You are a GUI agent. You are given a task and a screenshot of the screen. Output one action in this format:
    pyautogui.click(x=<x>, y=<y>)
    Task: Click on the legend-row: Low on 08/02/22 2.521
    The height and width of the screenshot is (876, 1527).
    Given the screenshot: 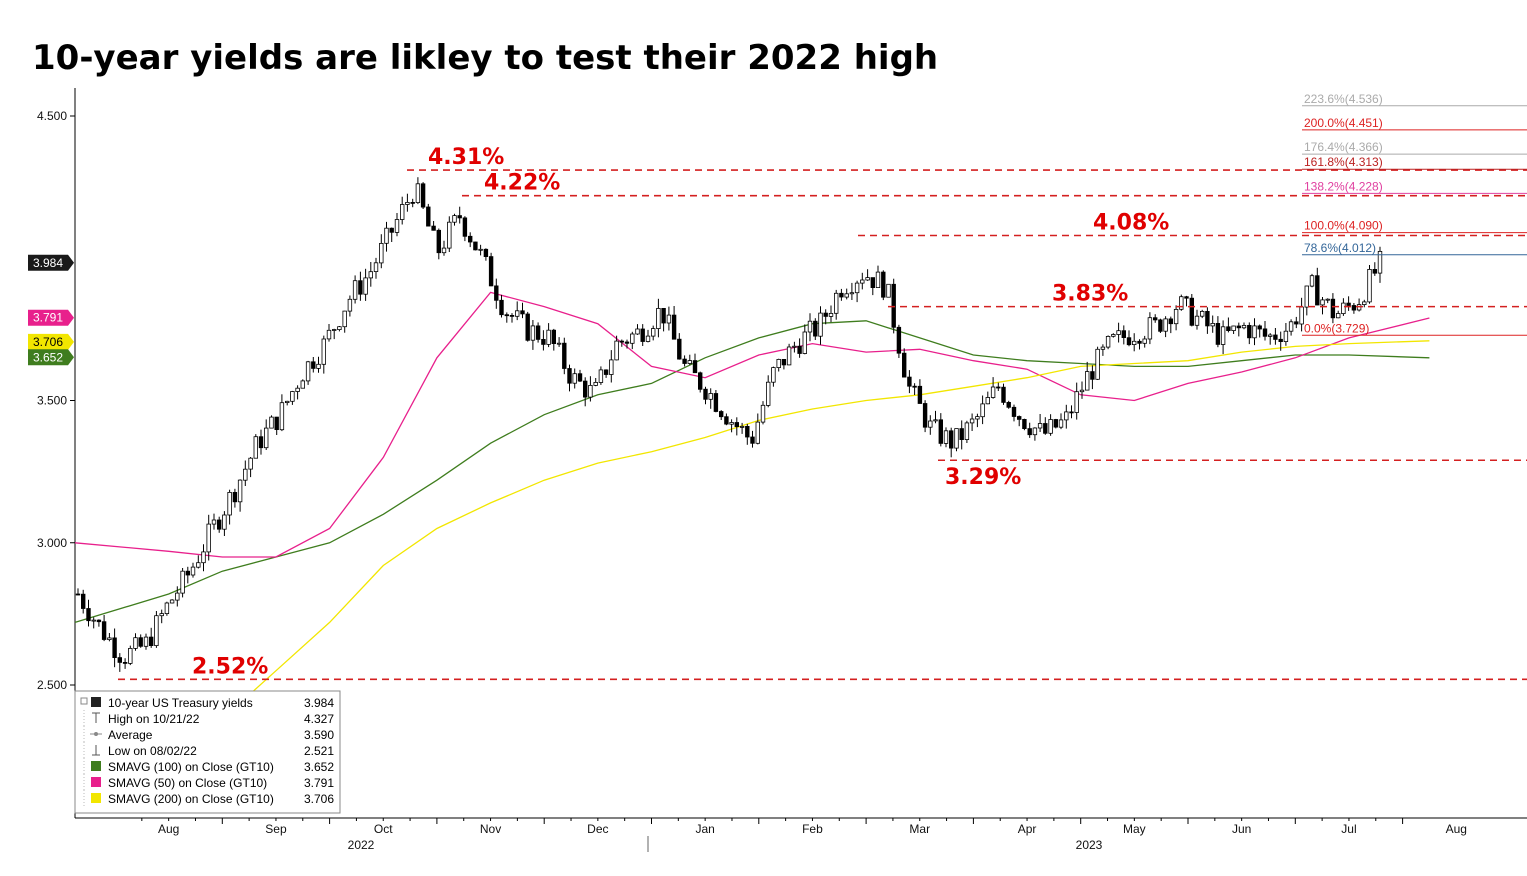 What is the action you would take?
    pyautogui.click(x=208, y=750)
    